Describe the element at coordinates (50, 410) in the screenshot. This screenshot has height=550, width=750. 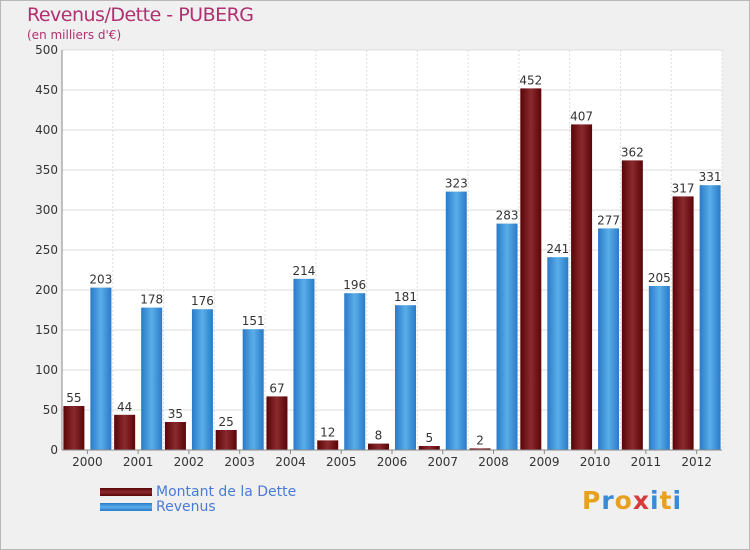
I see `y-tick-label: 50` at that location.